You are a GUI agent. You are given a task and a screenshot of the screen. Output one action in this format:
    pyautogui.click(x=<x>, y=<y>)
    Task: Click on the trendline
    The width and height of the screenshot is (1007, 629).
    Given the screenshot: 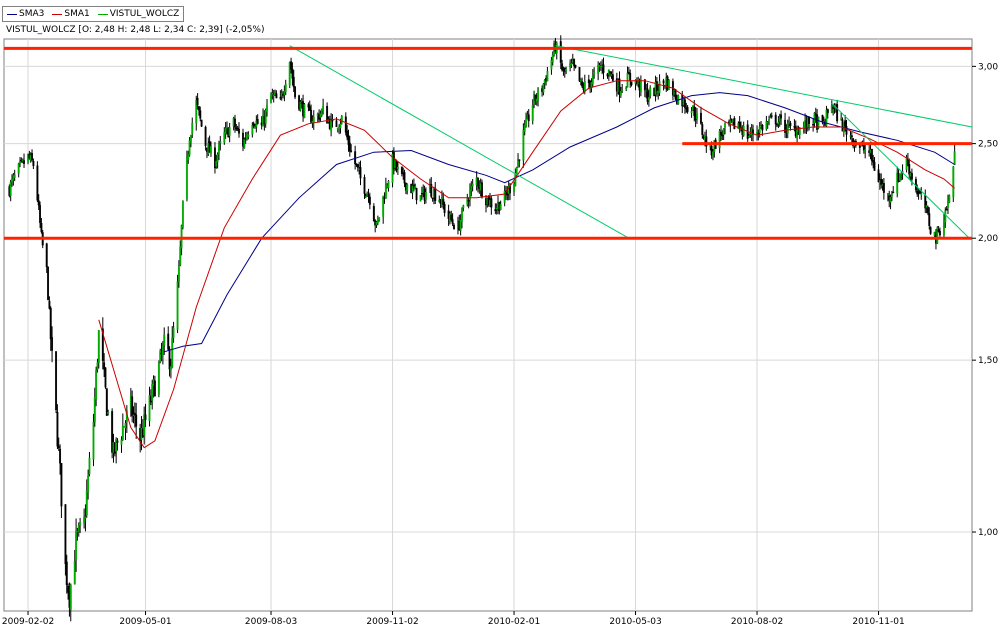 What is the action you would take?
    pyautogui.click(x=459, y=142)
    